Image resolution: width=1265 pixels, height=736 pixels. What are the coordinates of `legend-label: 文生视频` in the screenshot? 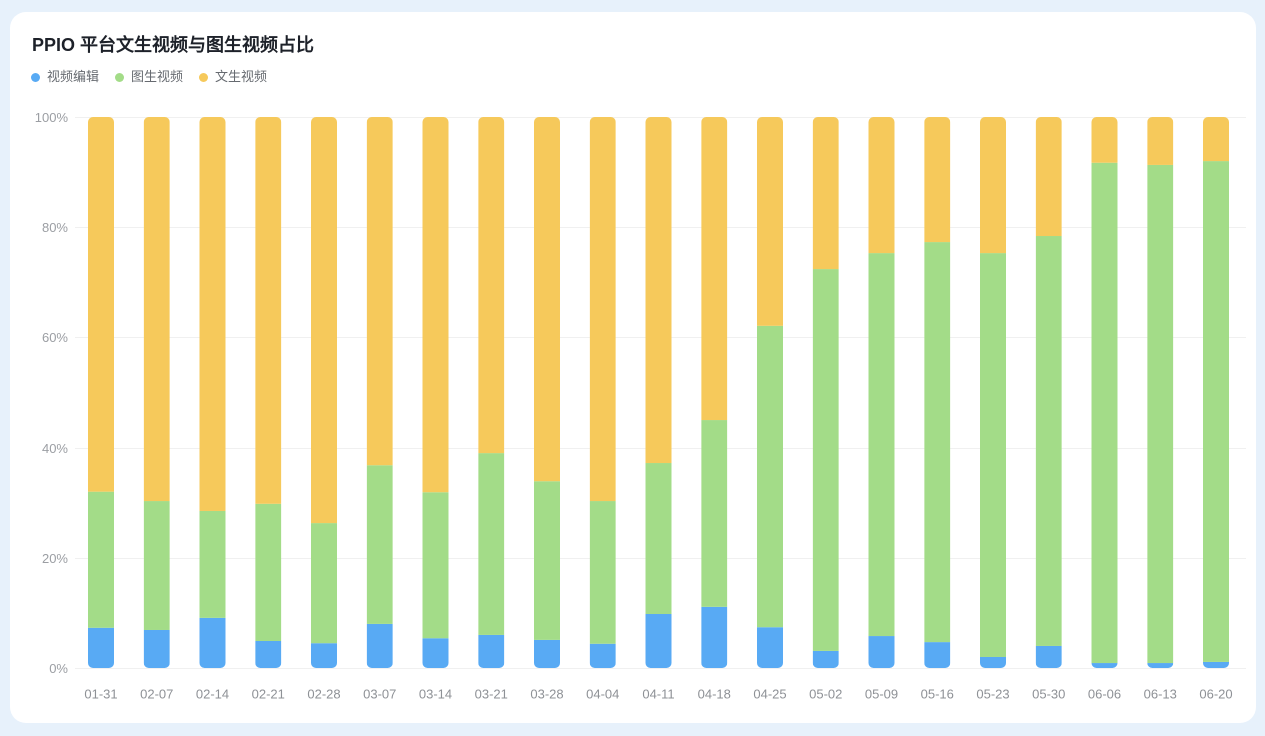 It's located at (241, 76).